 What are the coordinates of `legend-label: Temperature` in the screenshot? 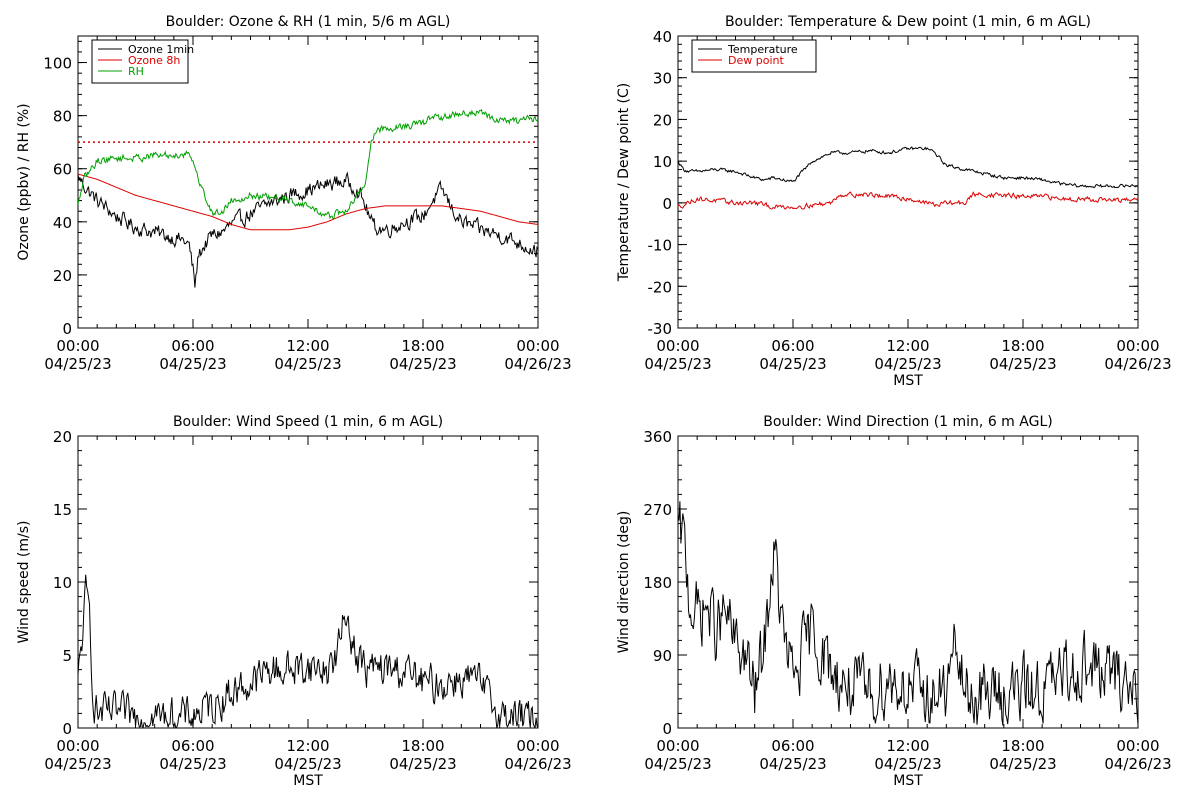 It's located at (762, 49).